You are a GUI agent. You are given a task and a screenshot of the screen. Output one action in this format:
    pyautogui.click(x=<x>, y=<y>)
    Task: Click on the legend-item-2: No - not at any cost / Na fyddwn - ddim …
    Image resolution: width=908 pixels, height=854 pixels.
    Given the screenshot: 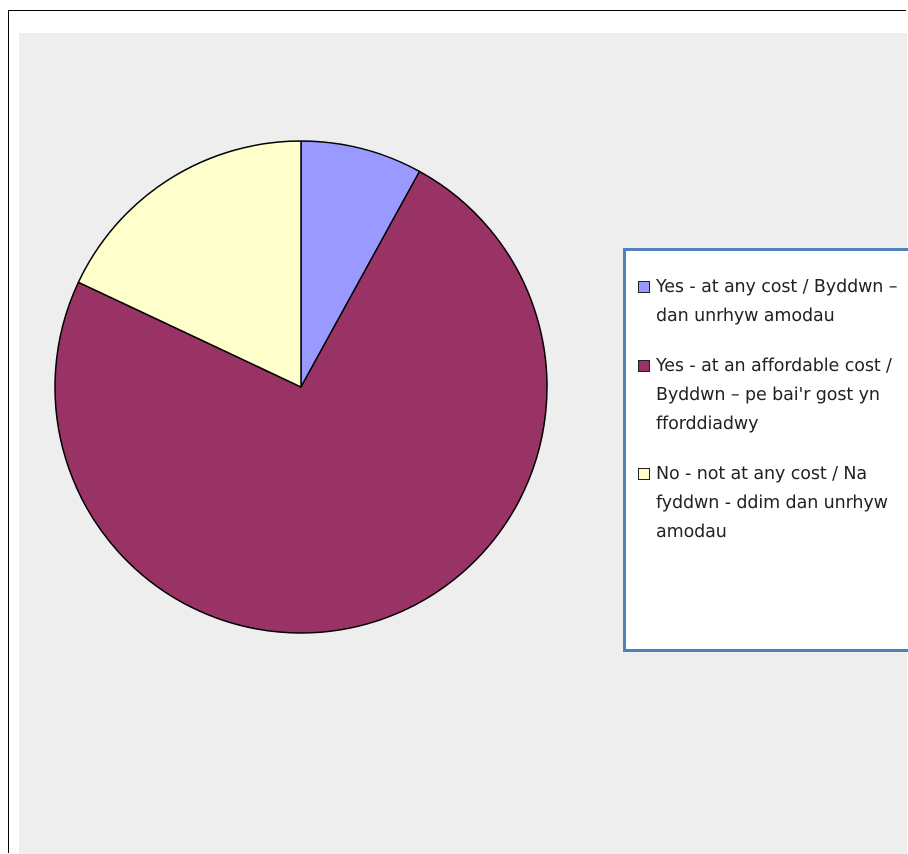 What is the action you would take?
    pyautogui.click(x=769, y=503)
    